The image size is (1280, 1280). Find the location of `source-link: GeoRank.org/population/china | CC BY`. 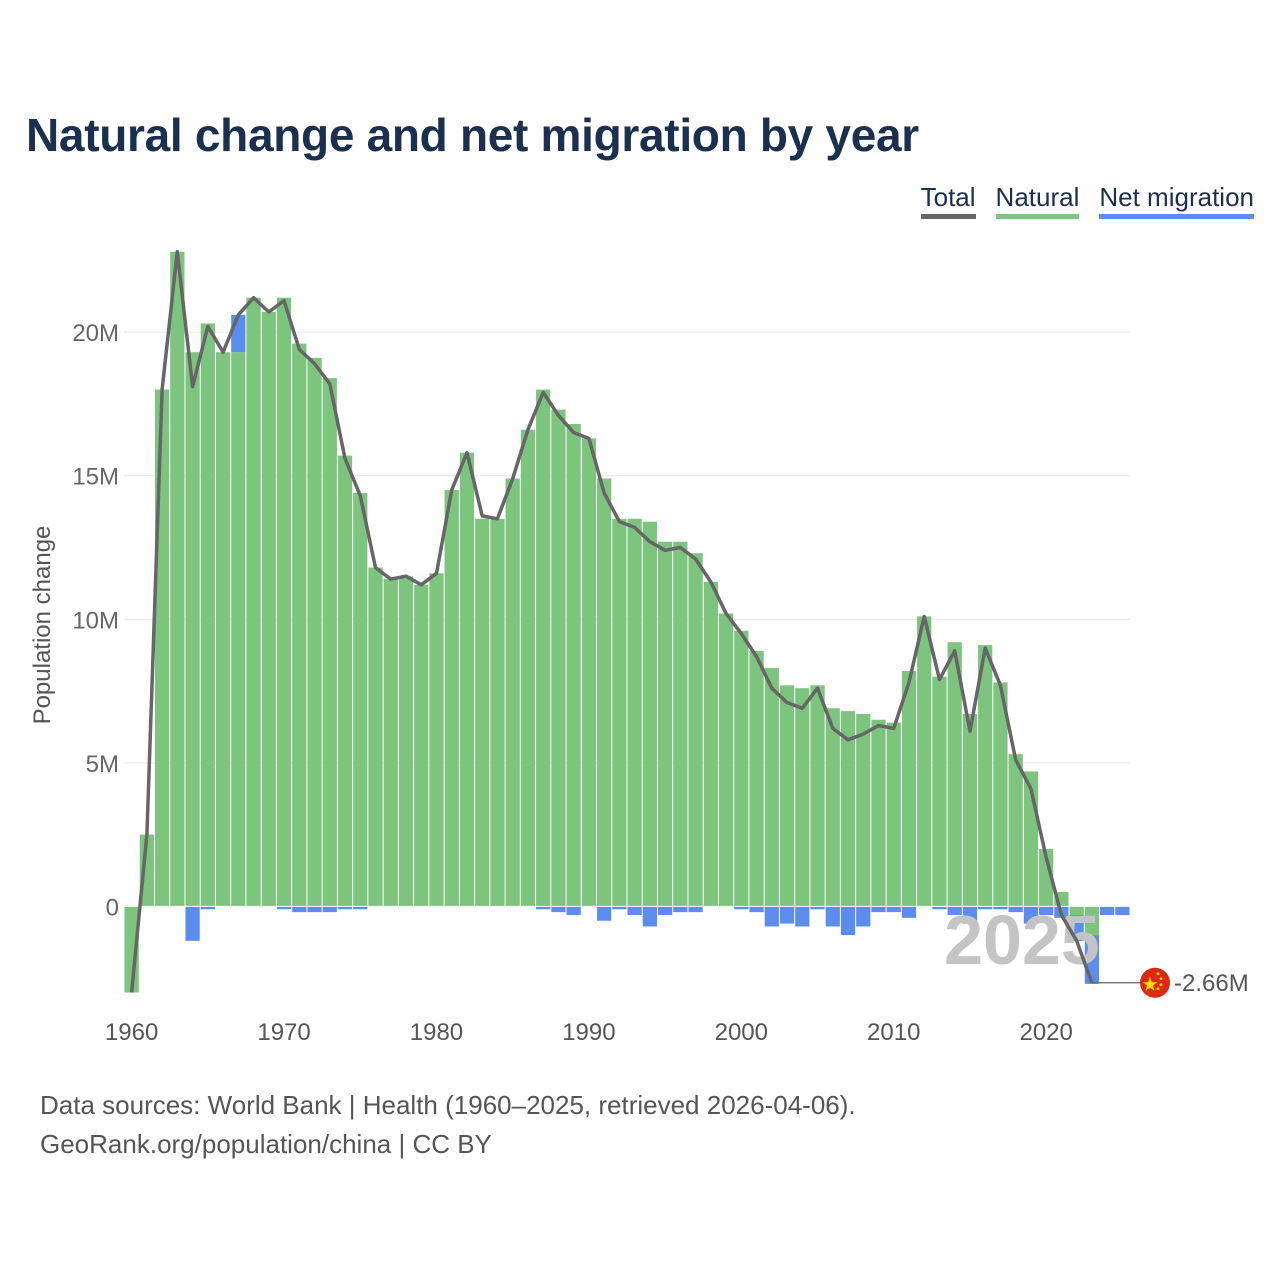

source-link: GeoRank.org/population/china | CC BY is located at coordinates (266, 1144).